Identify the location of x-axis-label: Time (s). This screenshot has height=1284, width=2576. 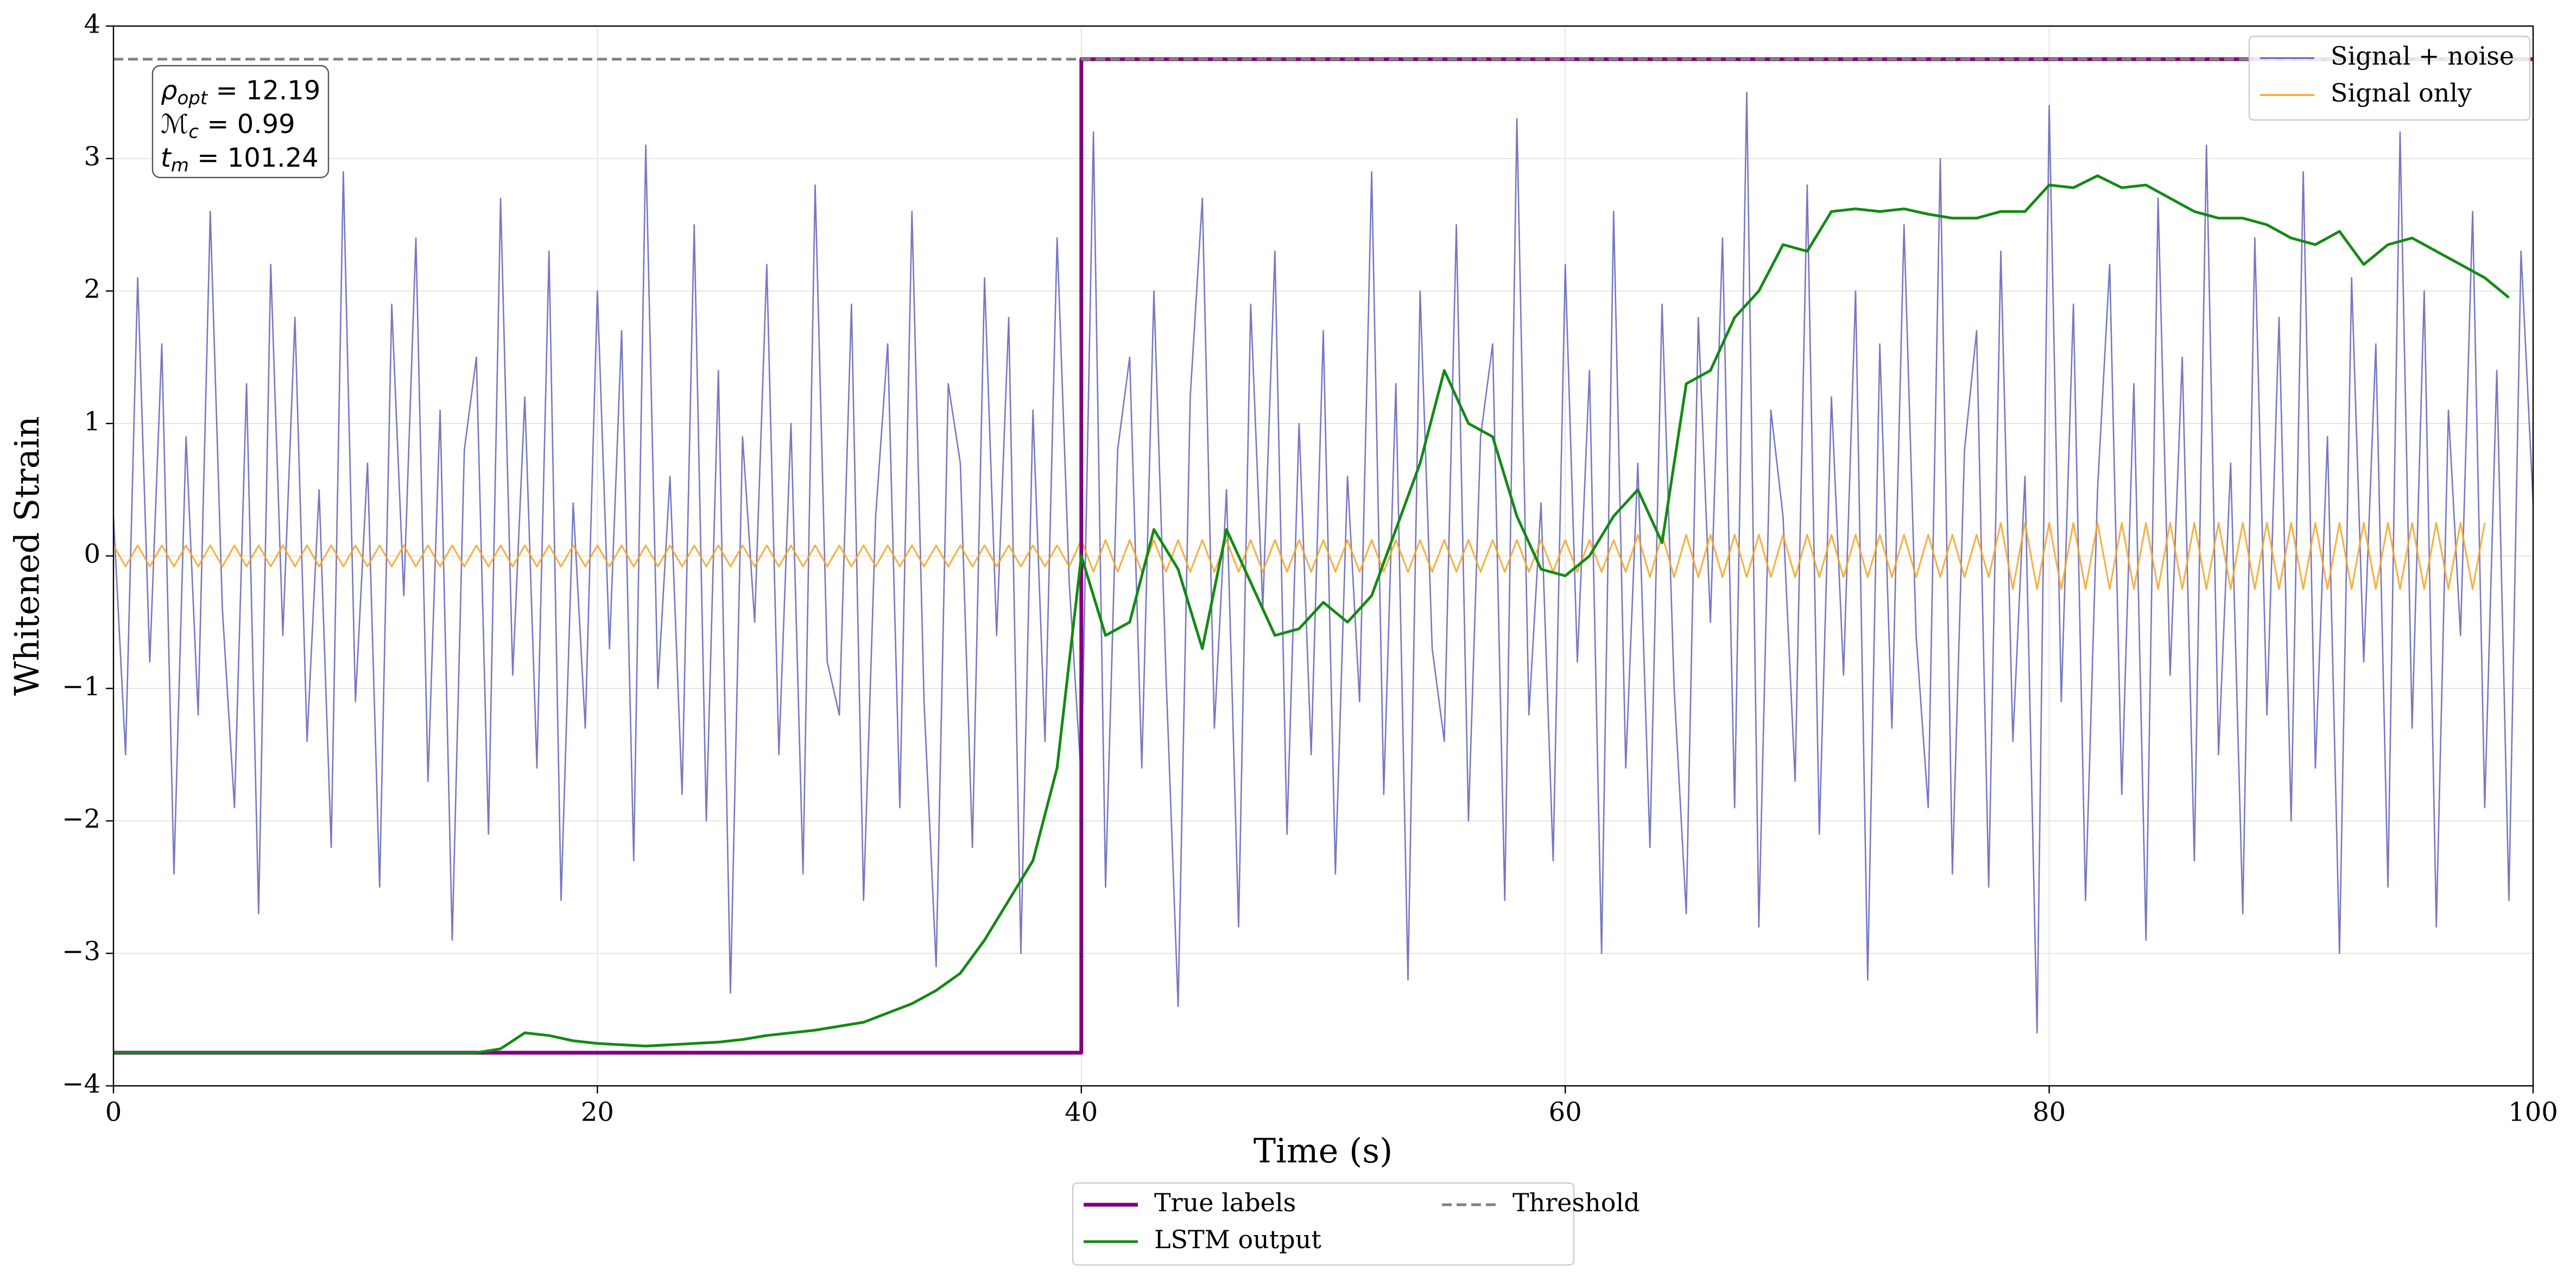
(1323, 1151).